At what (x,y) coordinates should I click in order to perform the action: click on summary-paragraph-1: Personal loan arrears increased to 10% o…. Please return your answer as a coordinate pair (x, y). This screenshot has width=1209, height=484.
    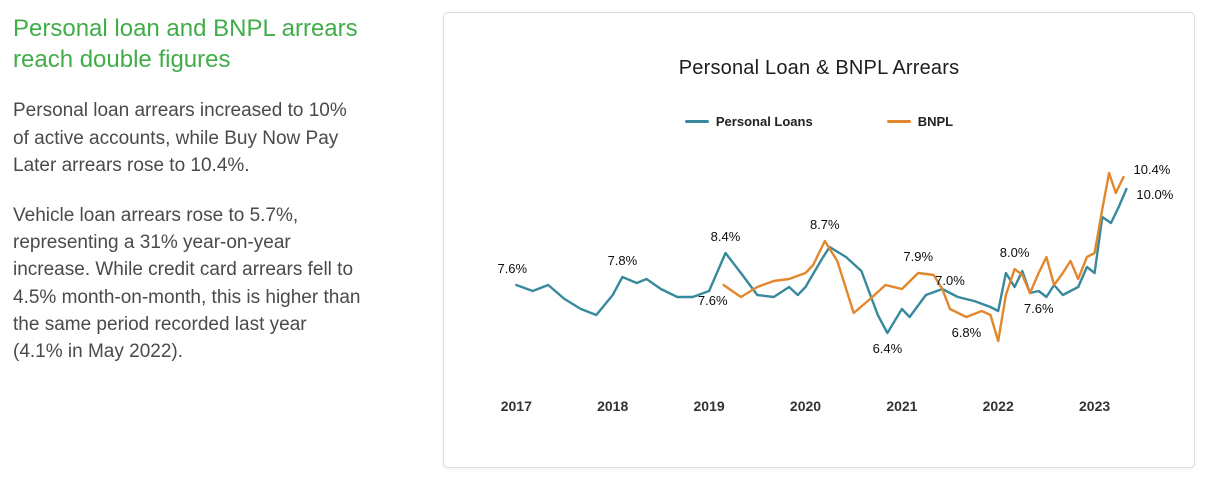
    Looking at the image, I should click on (180, 138).